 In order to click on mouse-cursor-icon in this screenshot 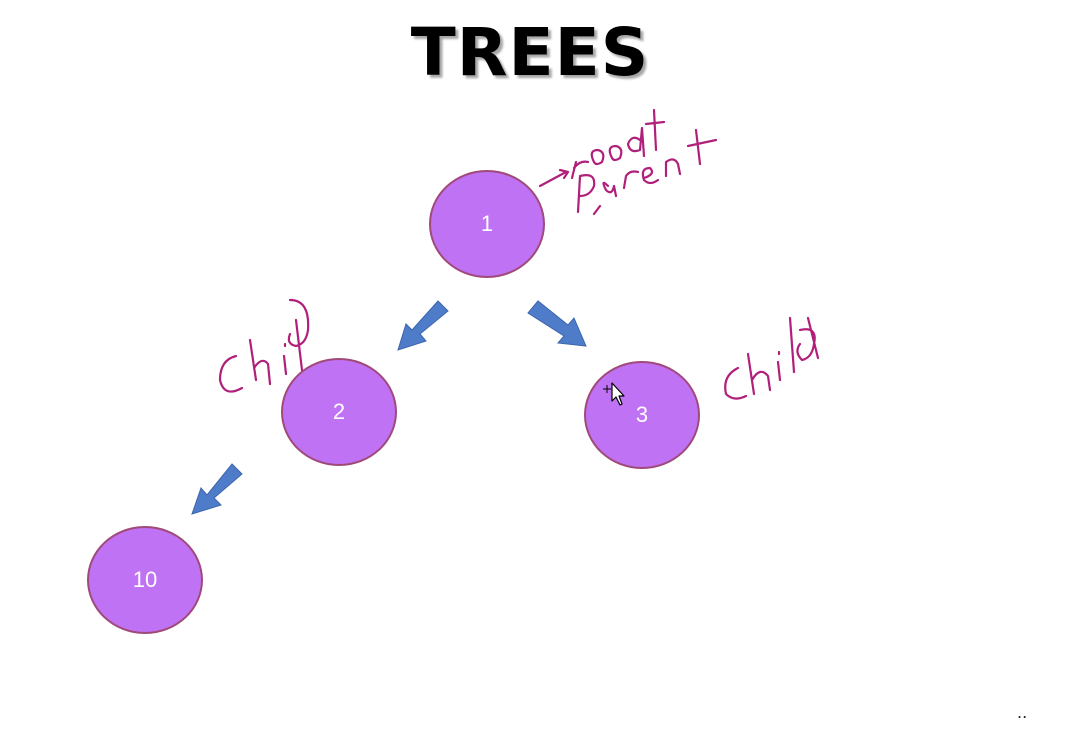, I will do `click(614, 394)`.